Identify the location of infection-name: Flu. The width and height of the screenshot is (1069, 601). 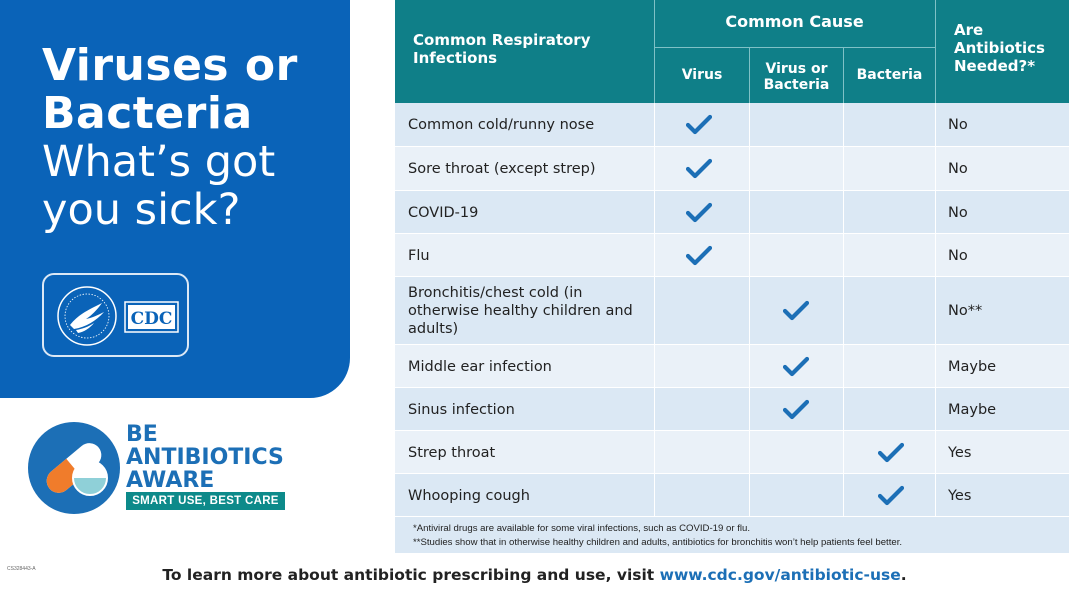
(419, 255).